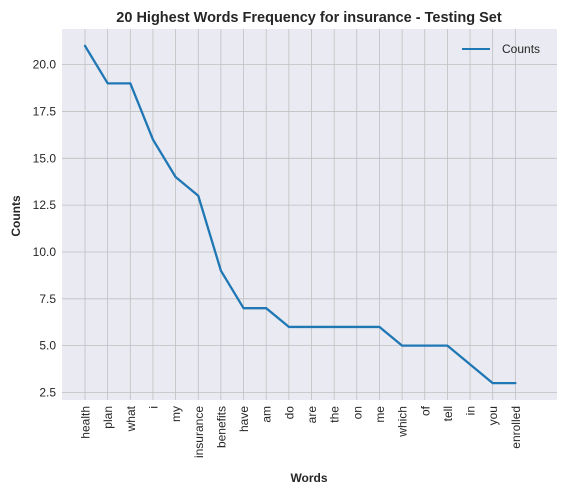 The image size is (567, 494). Describe the element at coordinates (221, 427) in the screenshot. I see `x-tick-label: benefits` at that location.